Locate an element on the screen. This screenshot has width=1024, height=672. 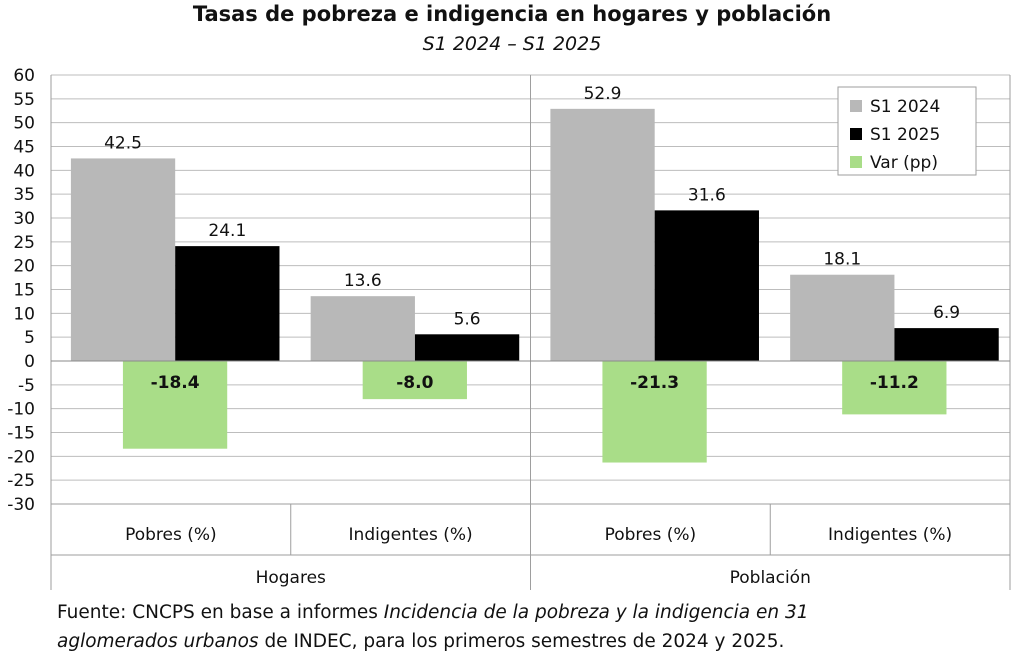
y-tick-label: 30 is located at coordinates (24, 219).